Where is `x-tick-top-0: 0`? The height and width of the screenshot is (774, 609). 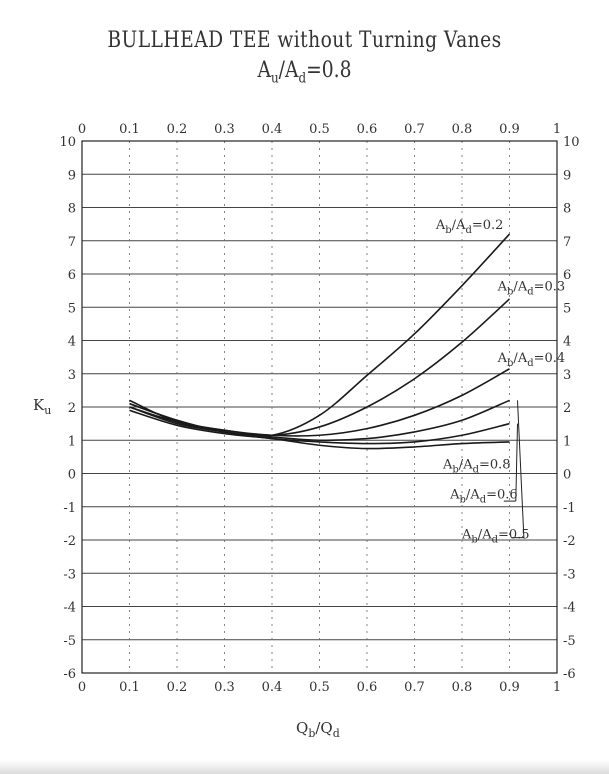 x-tick-top-0: 0 is located at coordinates (82, 129).